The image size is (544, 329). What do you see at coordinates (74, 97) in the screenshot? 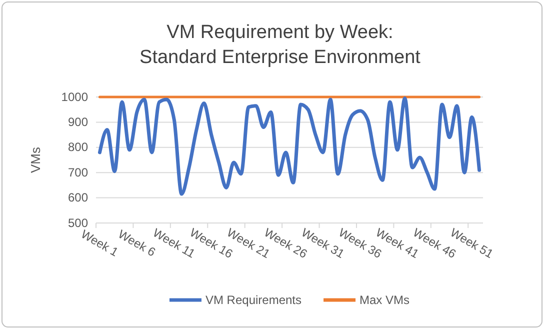
I see `y-tick-label: 1000` at bounding box center [74, 97].